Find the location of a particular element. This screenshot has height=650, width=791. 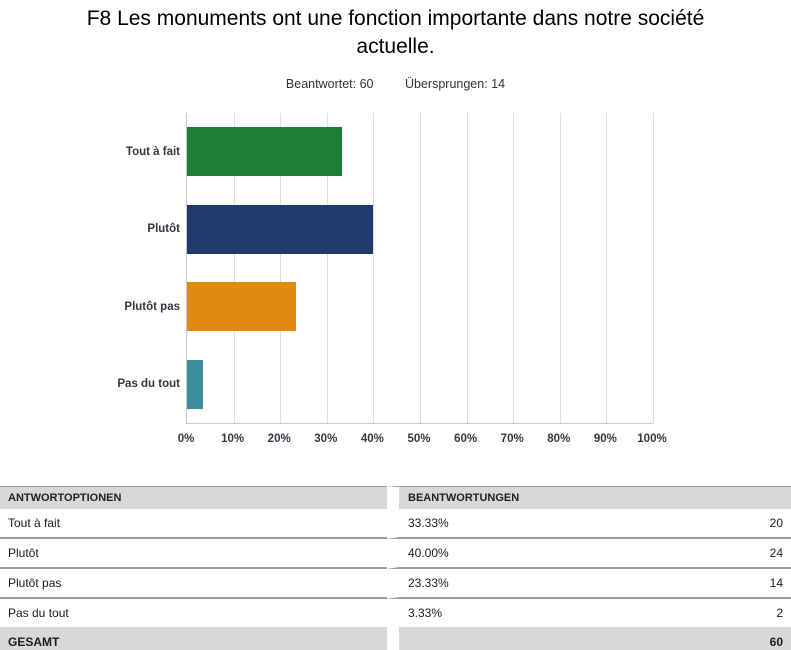

x-tick-label: 0% is located at coordinates (186, 439).